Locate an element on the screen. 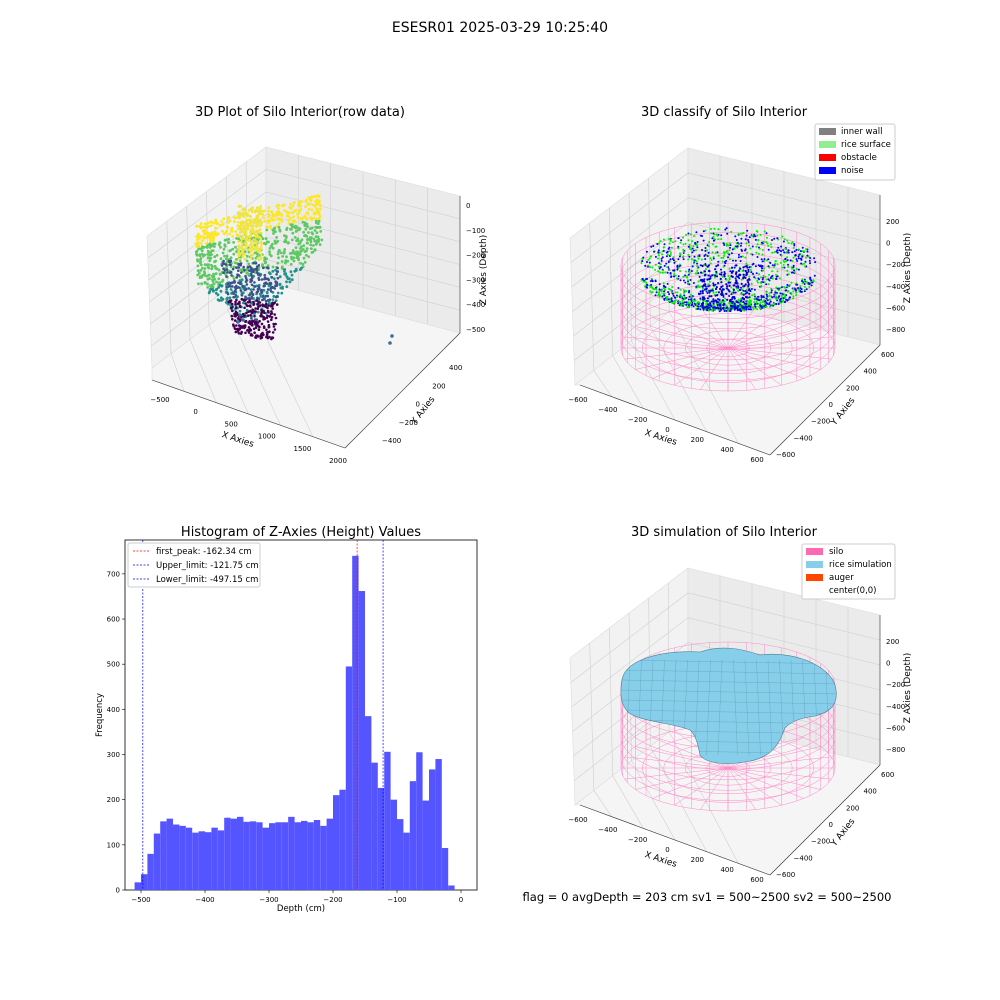 The width and height of the screenshot is (1000, 1000). panel3-y-tick: 0 is located at coordinates (118, 891).